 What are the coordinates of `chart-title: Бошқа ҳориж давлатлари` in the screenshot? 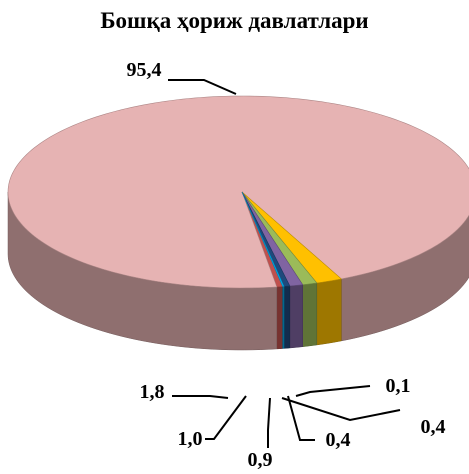 It's located at (234, 20).